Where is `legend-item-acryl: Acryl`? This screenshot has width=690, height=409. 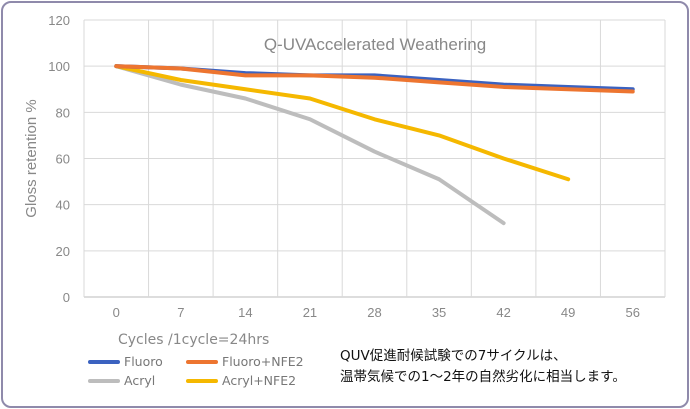 legend-item-acryl: Acryl is located at coordinates (121, 380).